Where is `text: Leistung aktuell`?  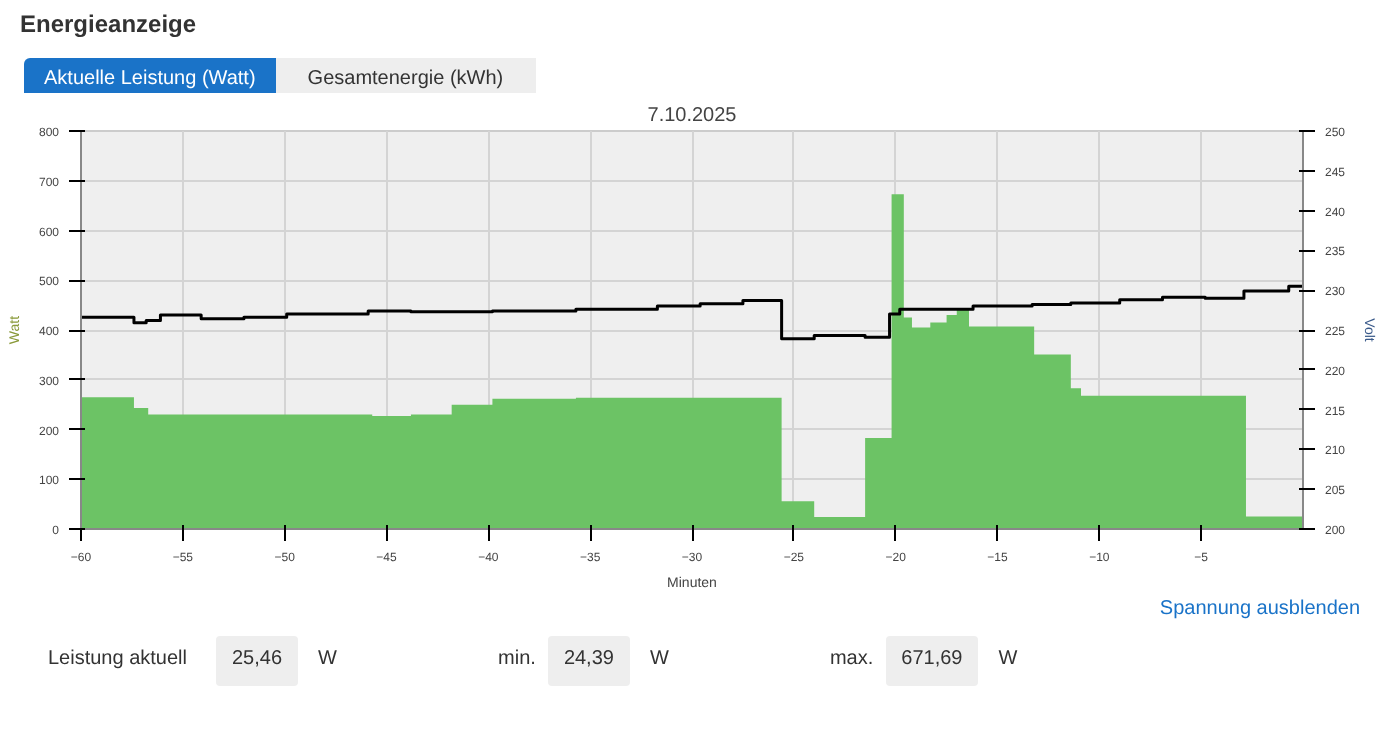 text: Leistung aktuell is located at coordinates (118, 660).